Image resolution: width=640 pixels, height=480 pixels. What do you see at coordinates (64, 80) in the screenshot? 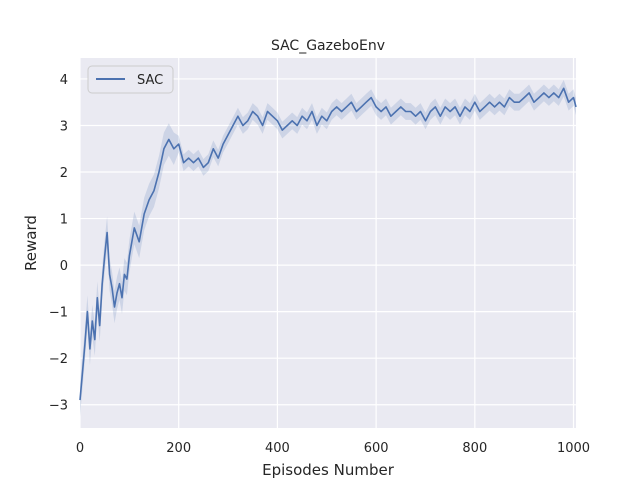
I see `y-tick-label: 4` at bounding box center [64, 80].